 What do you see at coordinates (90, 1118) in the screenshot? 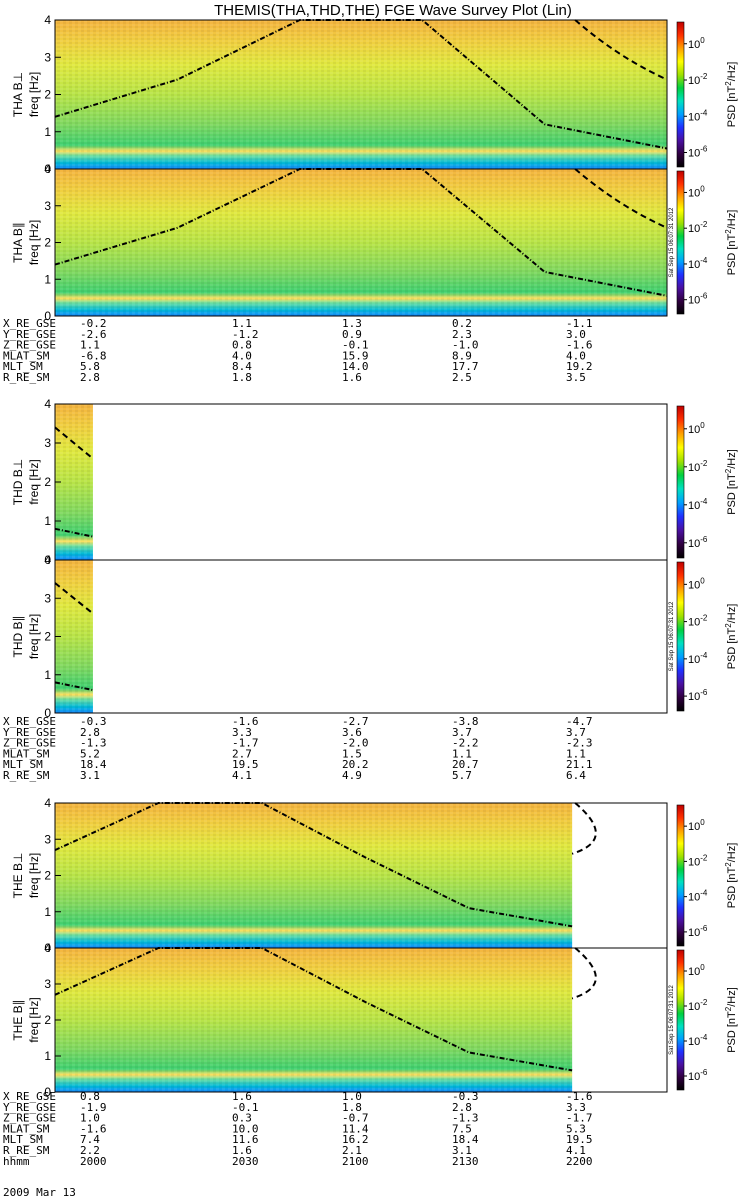
I see `ephem-value: 1.0` at bounding box center [90, 1118].